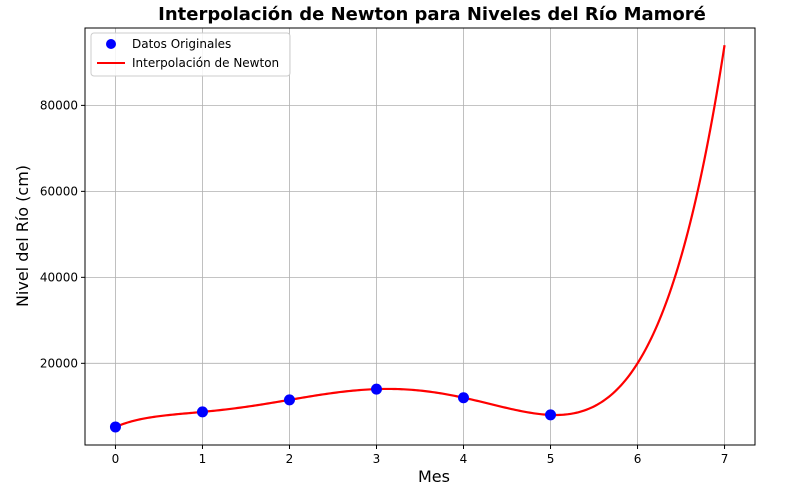 This screenshot has height=489, width=793. Describe the element at coordinates (181, 44) in the screenshot. I see `legend-label-datos: Datos Originales` at that location.